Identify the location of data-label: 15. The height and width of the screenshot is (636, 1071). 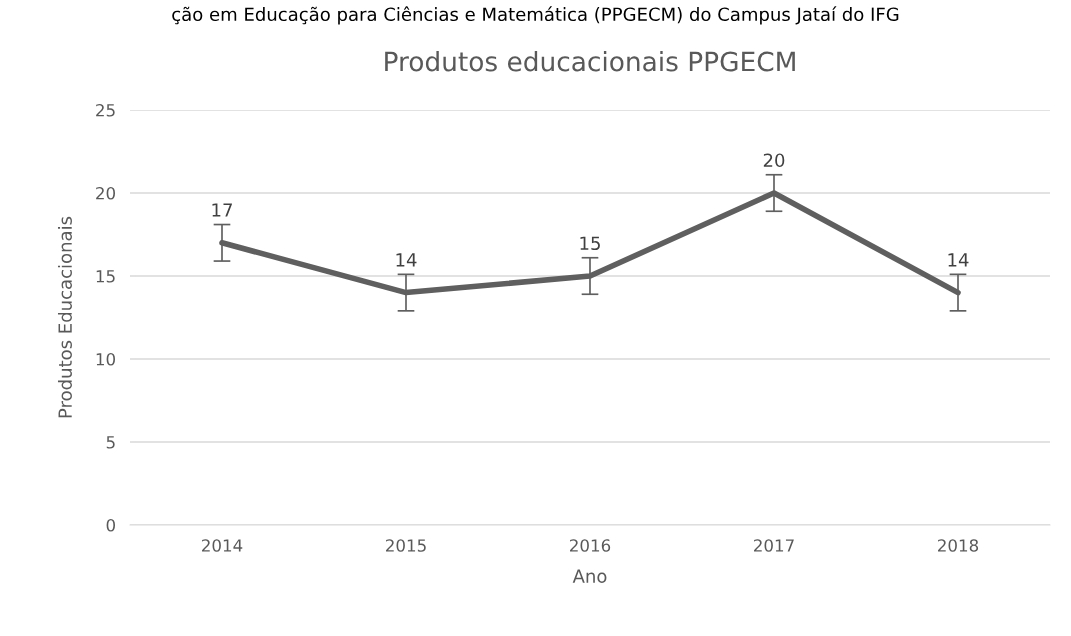
(590, 243).